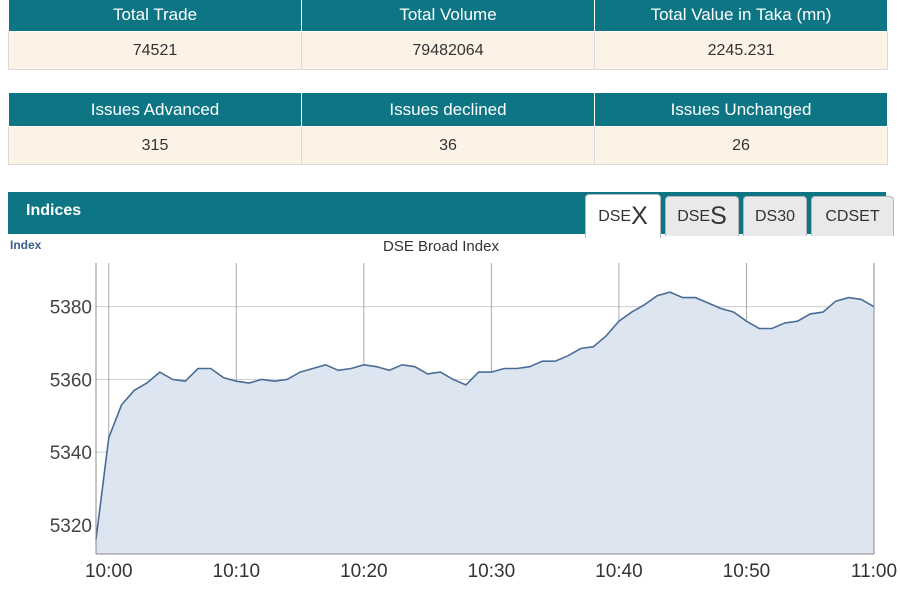 Image resolution: width=900 pixels, height=600 pixels. What do you see at coordinates (448, 16) in the screenshot?
I see `header-total-volume: Total Volume` at bounding box center [448, 16].